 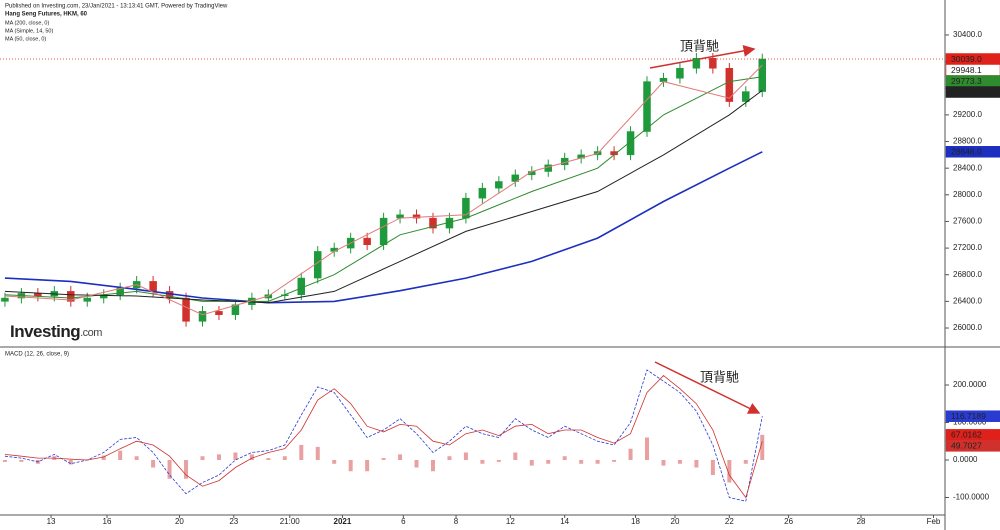 I want to click on x-tick-label: 14, so click(x=564, y=521).